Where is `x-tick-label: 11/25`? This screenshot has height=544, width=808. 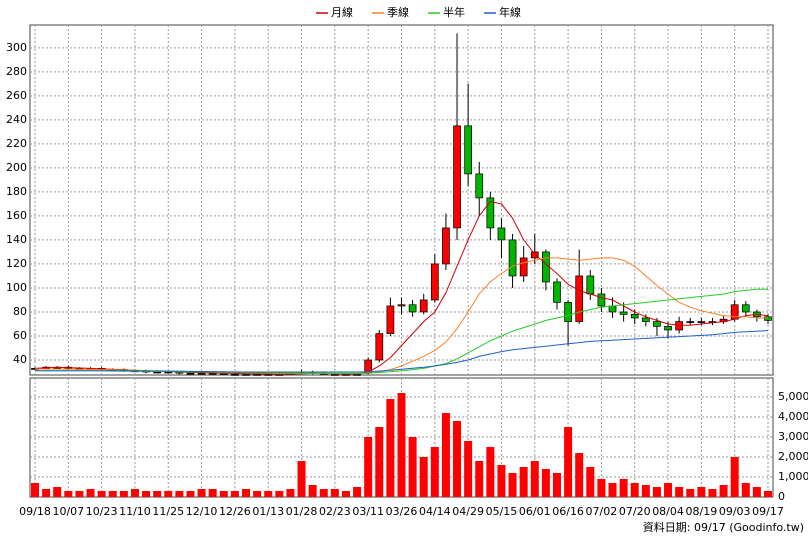
x-tick-label: 11/25 is located at coordinates (168, 511).